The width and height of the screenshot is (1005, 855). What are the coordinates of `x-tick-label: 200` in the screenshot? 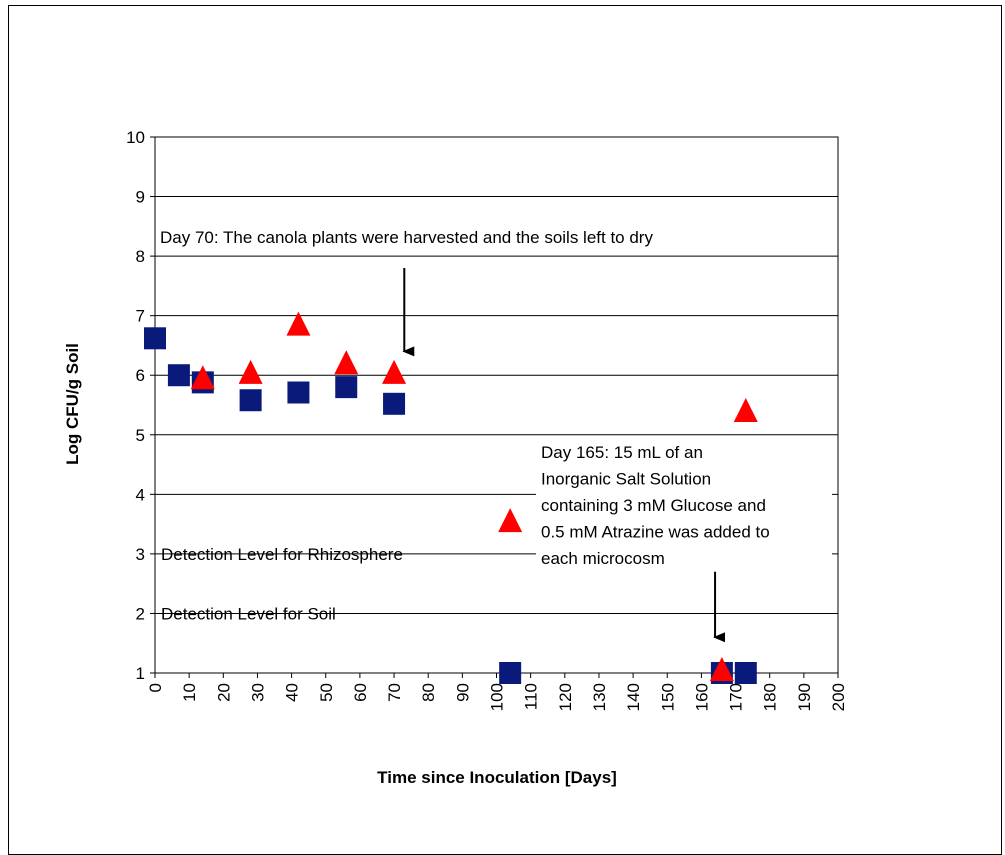 It's located at (838, 697).